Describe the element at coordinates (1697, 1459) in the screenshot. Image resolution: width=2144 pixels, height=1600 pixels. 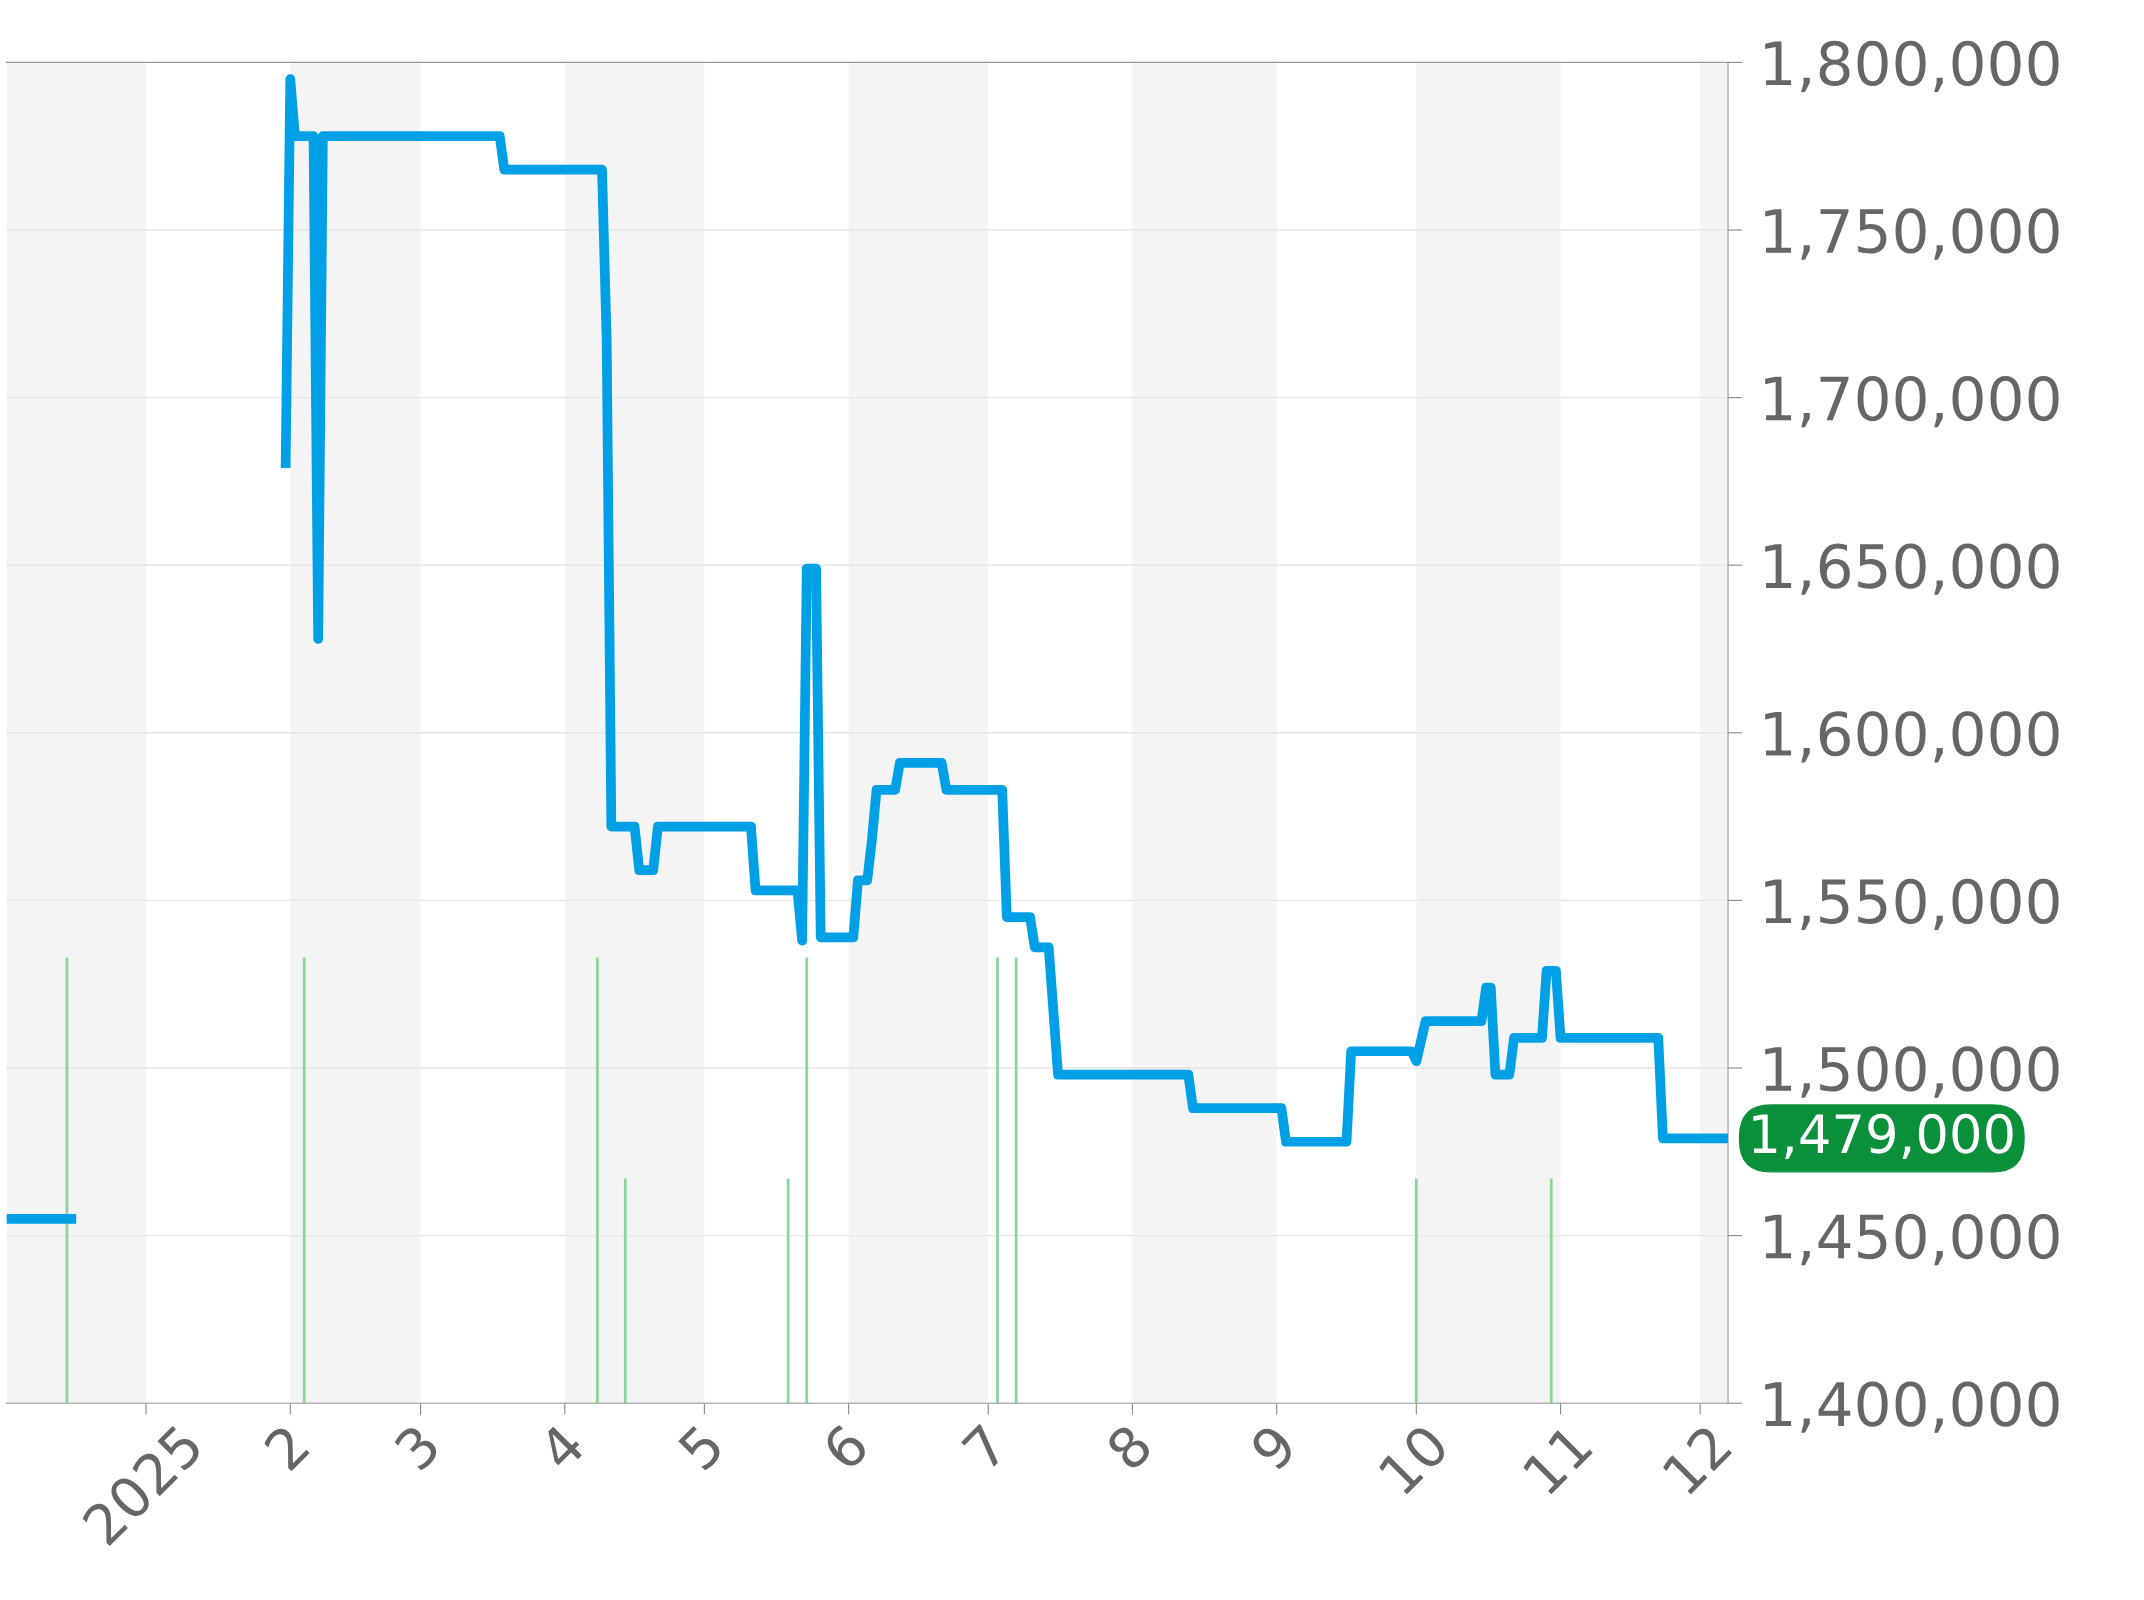
I see `x-tick-label: 12` at that location.